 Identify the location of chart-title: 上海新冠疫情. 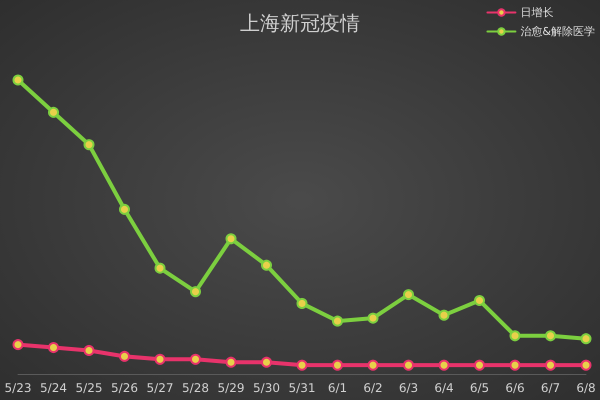
(300, 23).